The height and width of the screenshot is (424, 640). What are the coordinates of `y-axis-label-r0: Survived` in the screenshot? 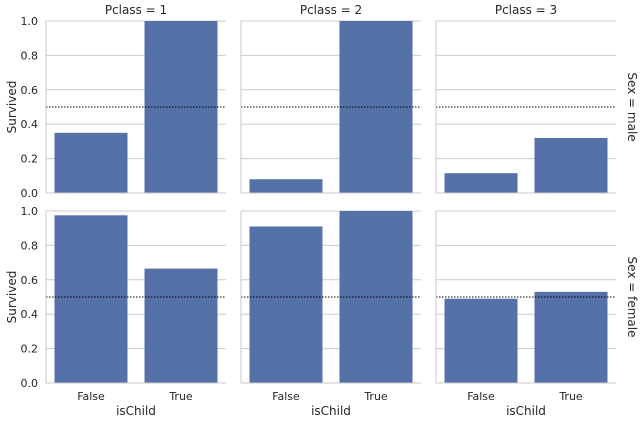 It's located at (12, 107).